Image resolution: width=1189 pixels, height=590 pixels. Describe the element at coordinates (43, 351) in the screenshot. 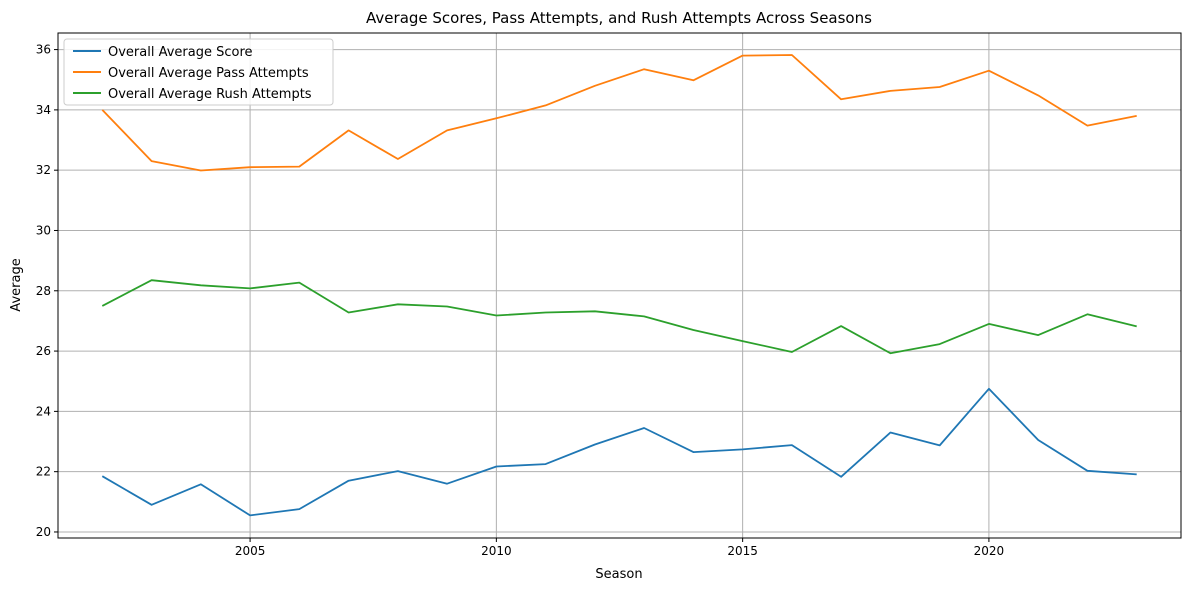

I see `y-tick-label: 26` at that location.